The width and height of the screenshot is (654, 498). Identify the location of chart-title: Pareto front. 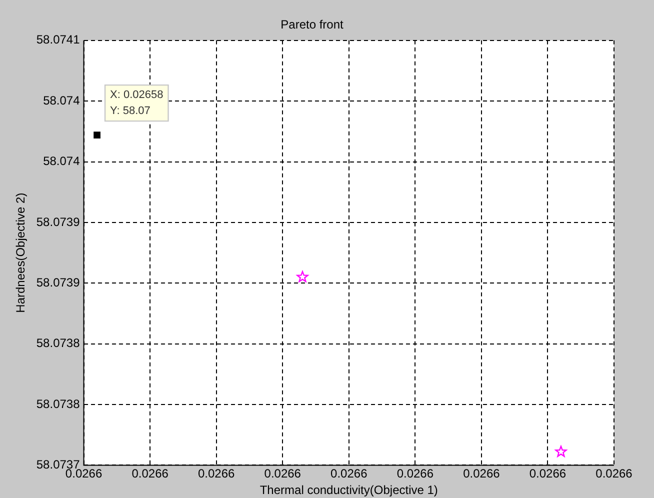
(312, 25).